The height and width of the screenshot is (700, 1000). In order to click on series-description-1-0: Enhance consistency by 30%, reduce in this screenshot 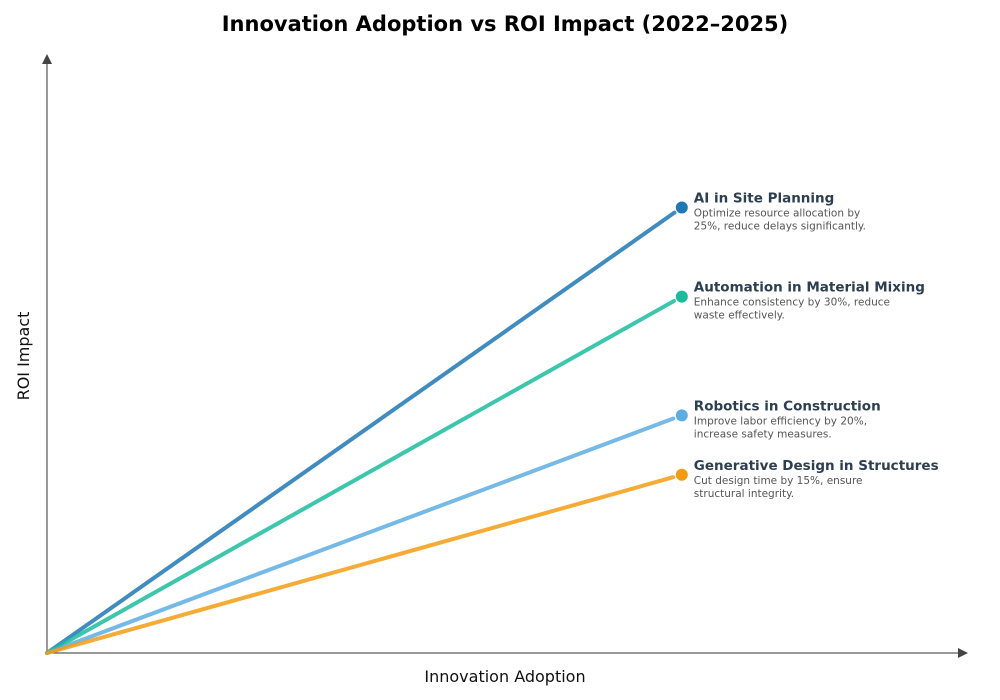, I will do `click(792, 303)`.